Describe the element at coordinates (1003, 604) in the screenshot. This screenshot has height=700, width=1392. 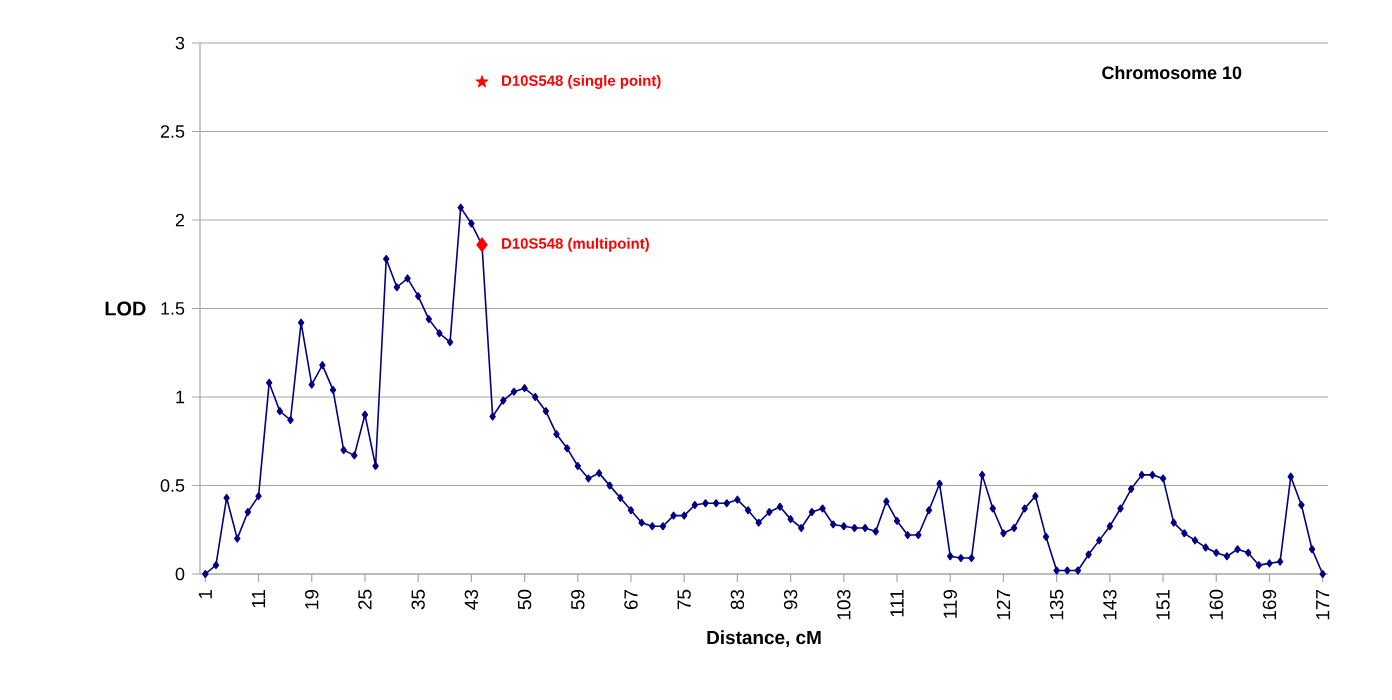
I see `x-tick-label: 127` at that location.